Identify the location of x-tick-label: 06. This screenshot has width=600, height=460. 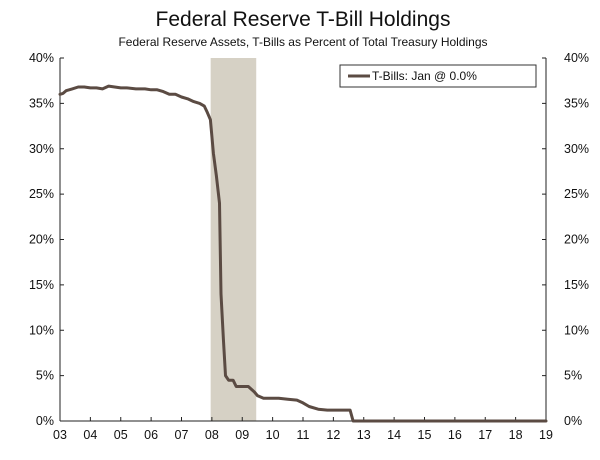
(151, 435).